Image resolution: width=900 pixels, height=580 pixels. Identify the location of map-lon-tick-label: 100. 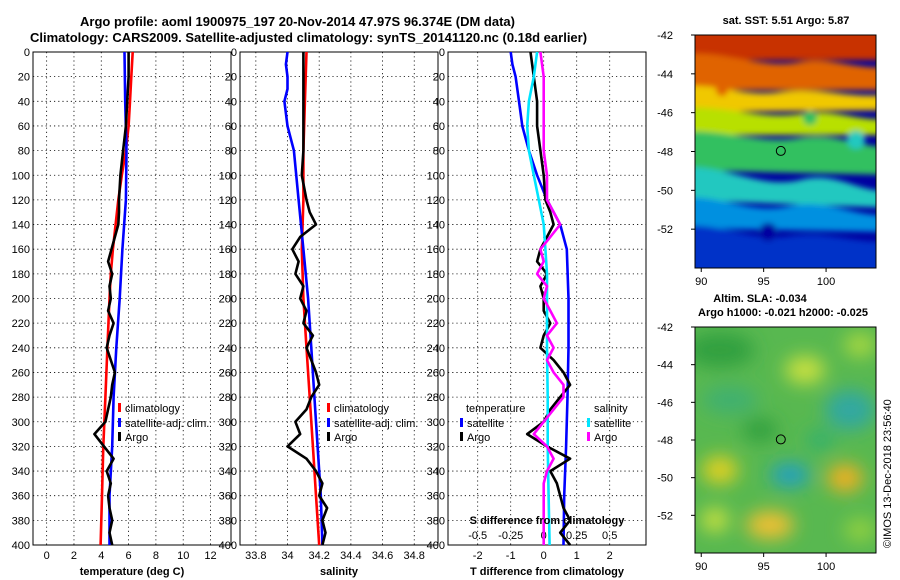
(826, 282).